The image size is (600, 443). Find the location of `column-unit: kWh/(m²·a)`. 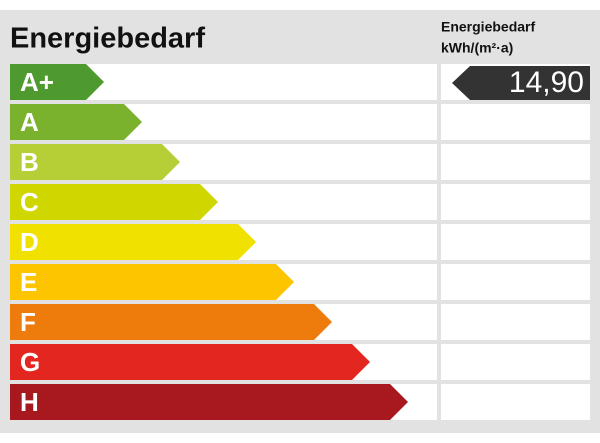

column-unit: kWh/(m²·a) is located at coordinates (477, 48).